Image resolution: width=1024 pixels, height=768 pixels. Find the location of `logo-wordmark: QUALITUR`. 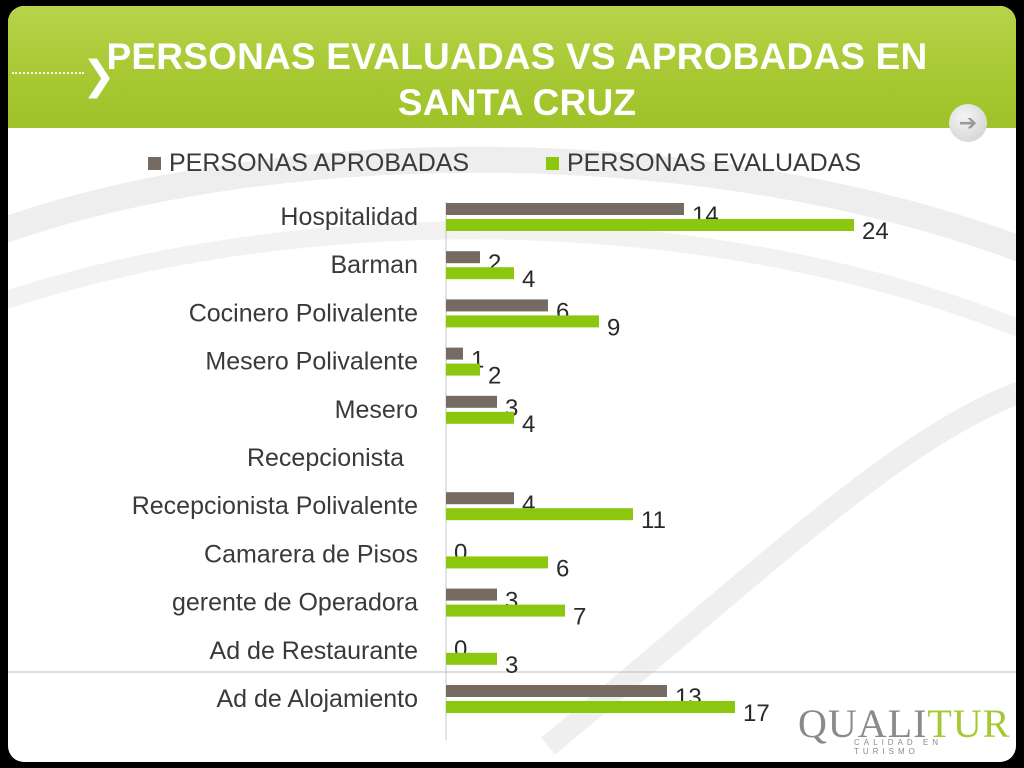

logo-wordmark: QUALITUR is located at coordinates (903, 723).